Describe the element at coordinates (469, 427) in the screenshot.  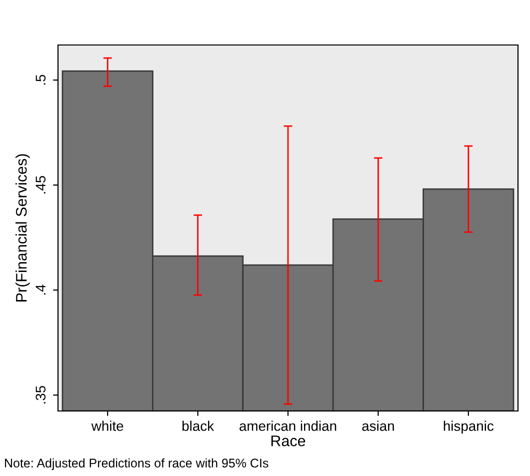
I see `x-tick-label: hispanic` at that location.